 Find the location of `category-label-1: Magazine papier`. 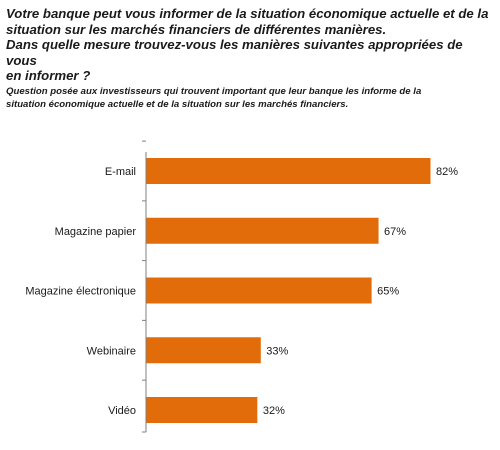

category-label-1: Magazine papier is located at coordinates (96, 232).